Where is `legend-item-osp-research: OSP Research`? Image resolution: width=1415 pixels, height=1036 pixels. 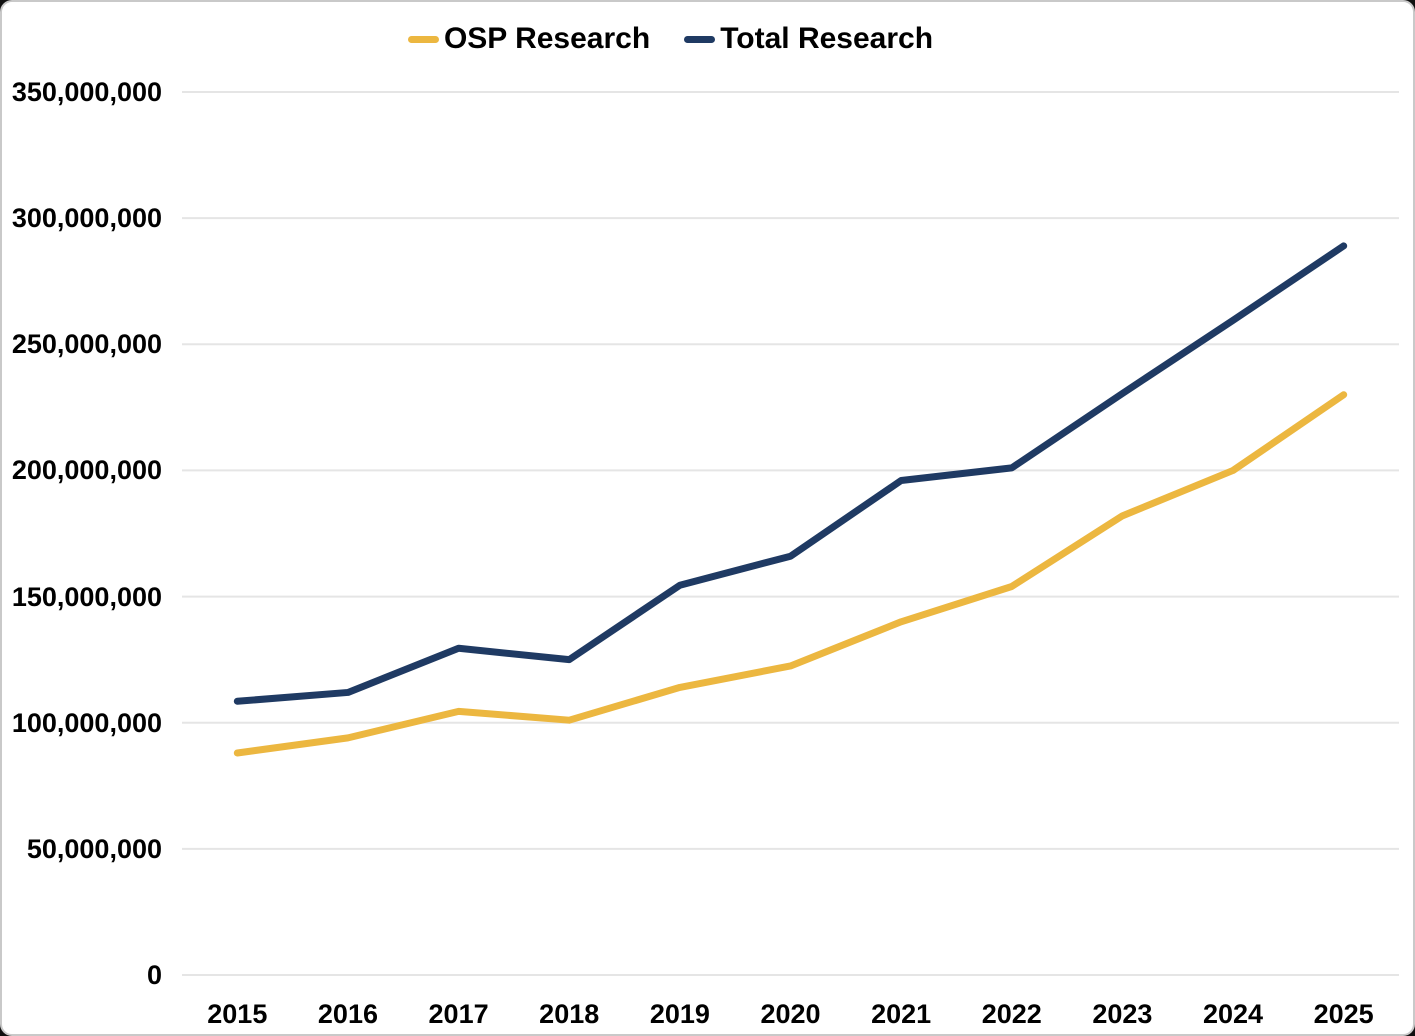 legend-item-osp-research: OSP Research is located at coordinates (529, 39).